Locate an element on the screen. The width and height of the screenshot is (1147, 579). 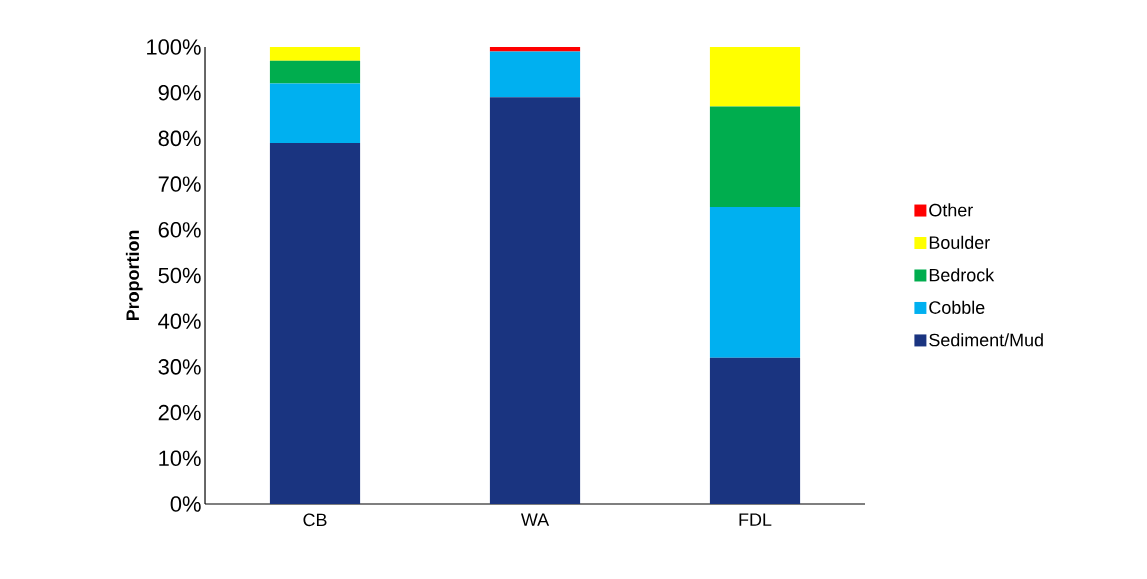
y-tick-label: 40% is located at coordinates (179, 321).